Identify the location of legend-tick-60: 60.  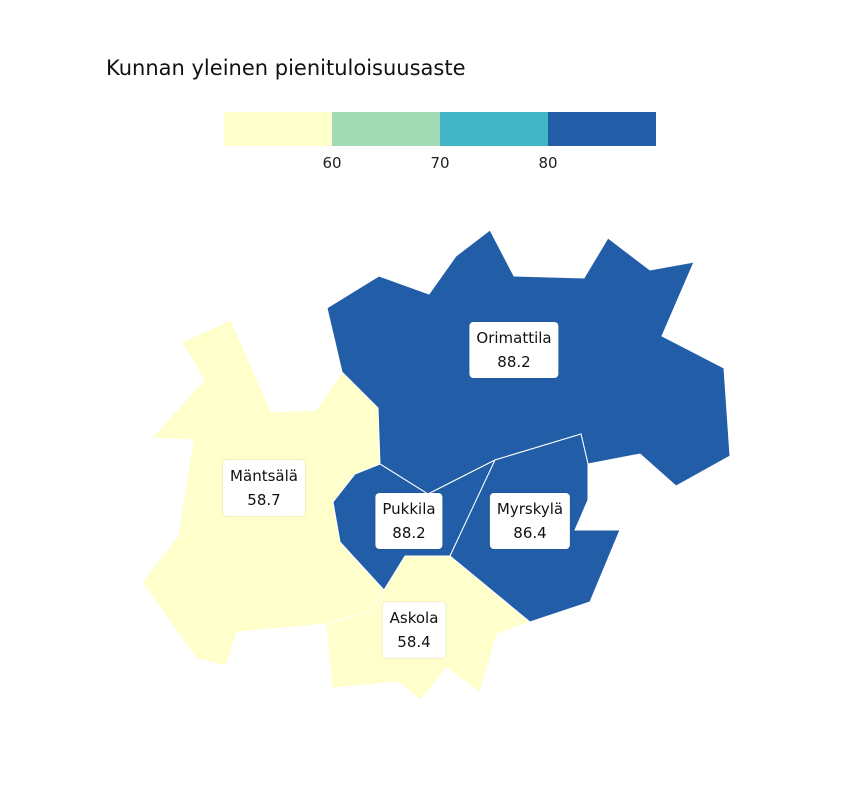
(332, 163).